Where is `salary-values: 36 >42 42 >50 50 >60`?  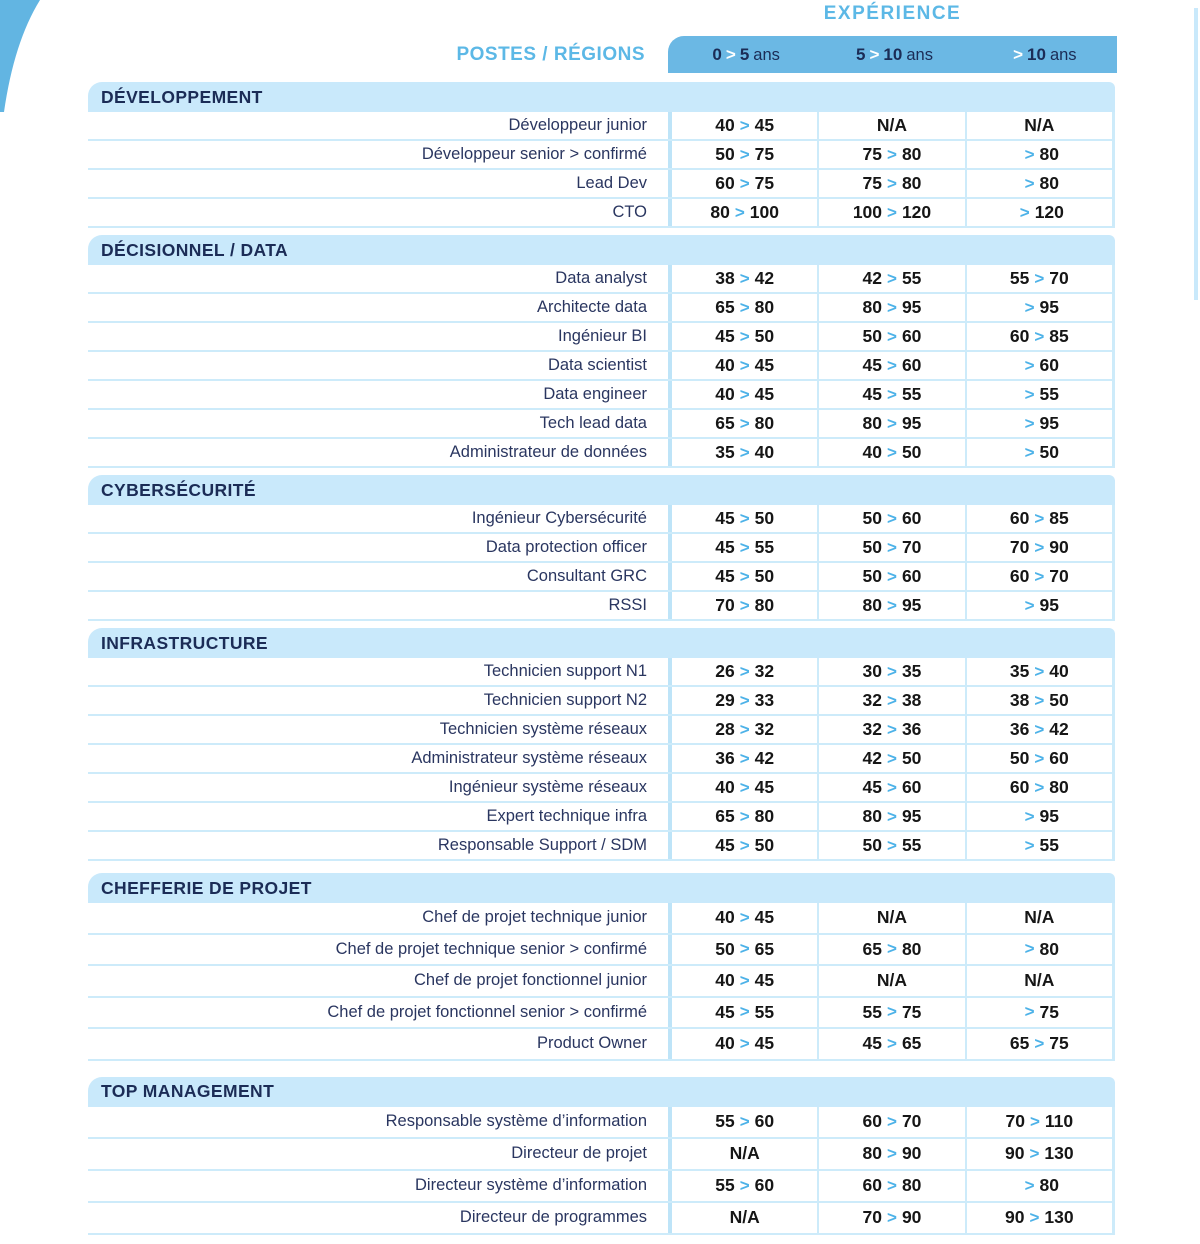
salary-values: 36 >42 42 >50 50 >60 is located at coordinates (891, 758).